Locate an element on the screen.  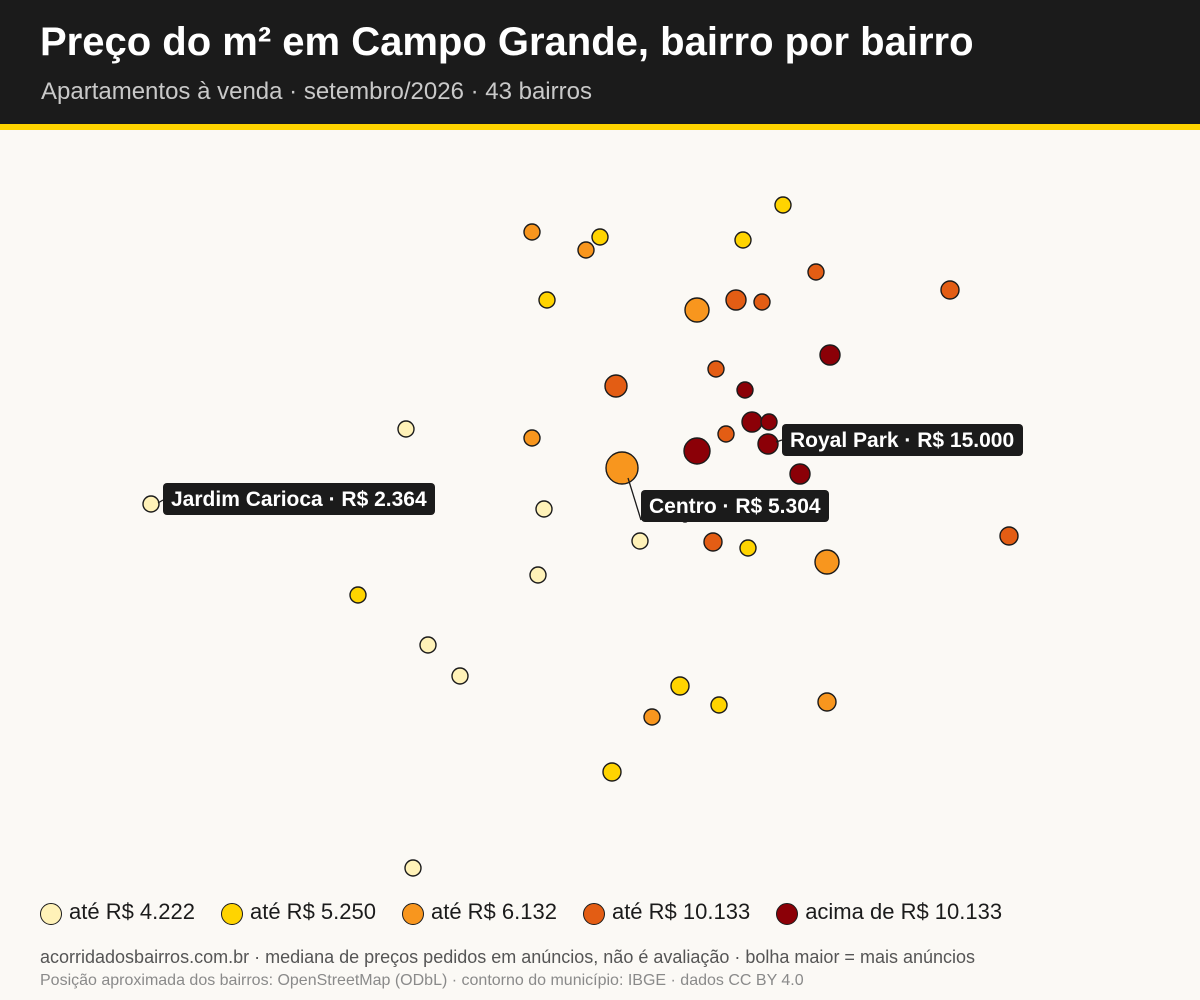
legend-item-1: até R$ 4.222 is located at coordinates (117, 912).